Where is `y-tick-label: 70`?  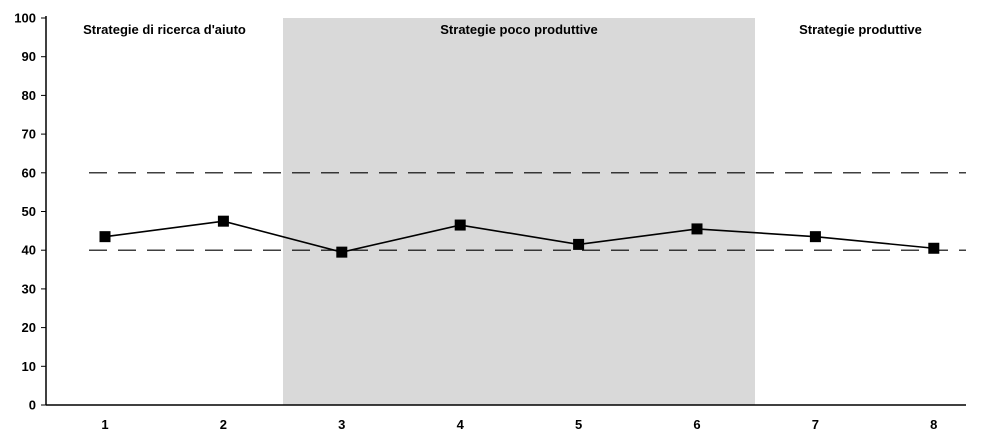
y-tick-label: 70 is located at coordinates (29, 134).